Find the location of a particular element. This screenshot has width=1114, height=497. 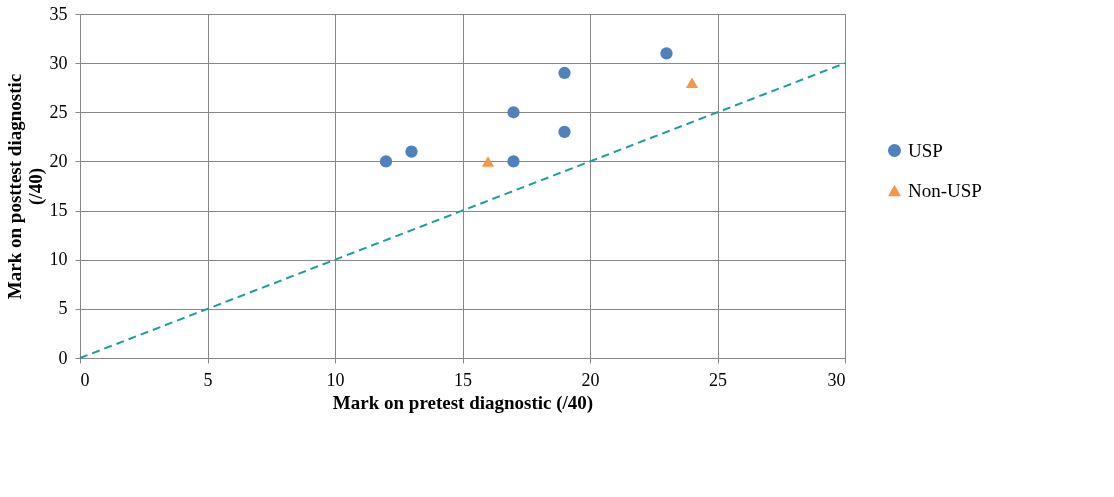

y-tick-label: 10 is located at coordinates (58, 259).